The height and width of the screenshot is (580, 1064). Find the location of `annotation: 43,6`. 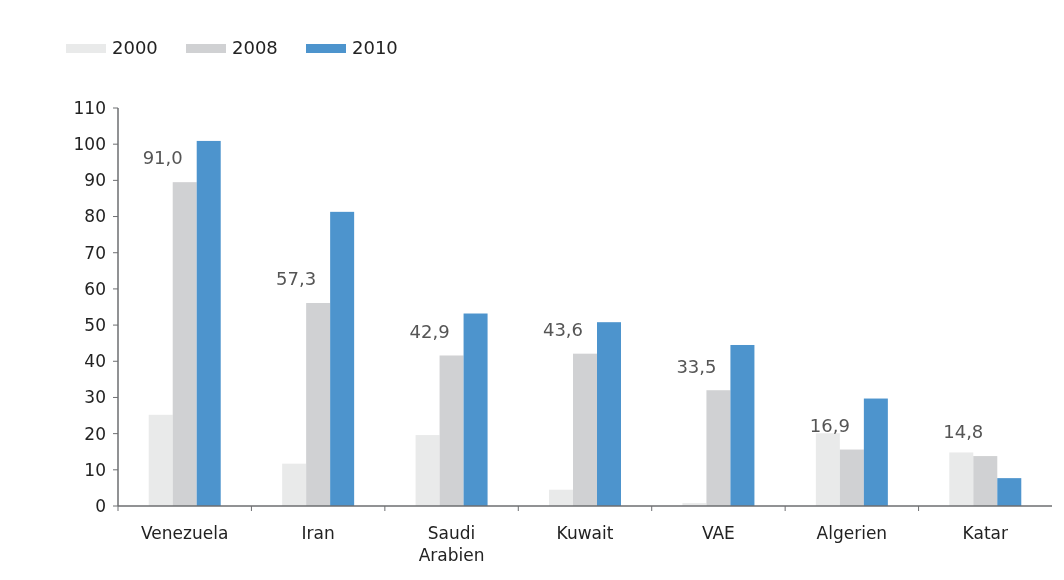

annotation: 43,6 is located at coordinates (563, 329).